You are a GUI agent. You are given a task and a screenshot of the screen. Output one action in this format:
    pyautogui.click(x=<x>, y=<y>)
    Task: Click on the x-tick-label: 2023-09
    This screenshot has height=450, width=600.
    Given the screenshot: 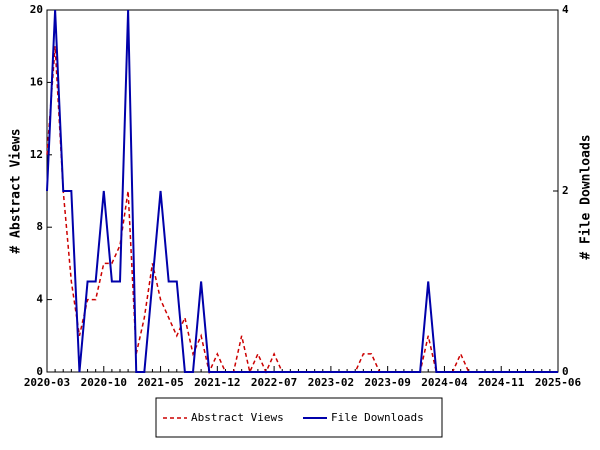 What is the action you would take?
    pyautogui.click(x=387, y=382)
    